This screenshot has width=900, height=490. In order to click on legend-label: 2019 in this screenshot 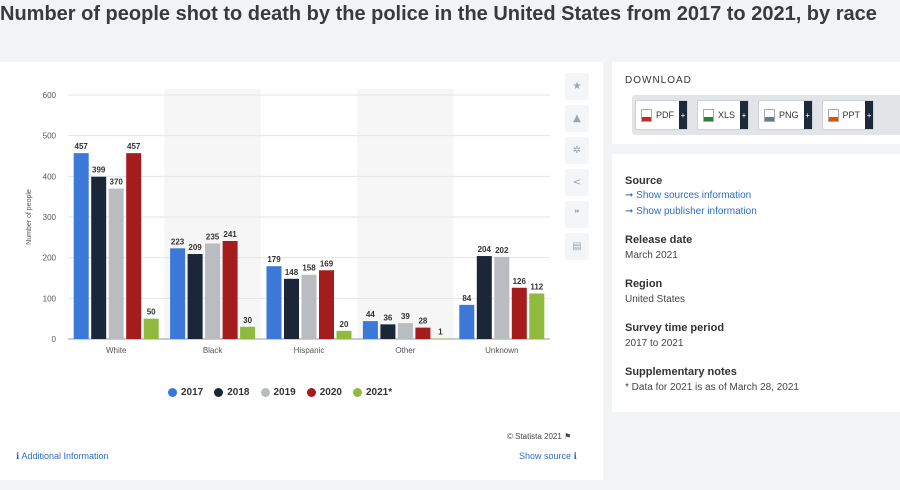, I will do `click(284, 392)`.